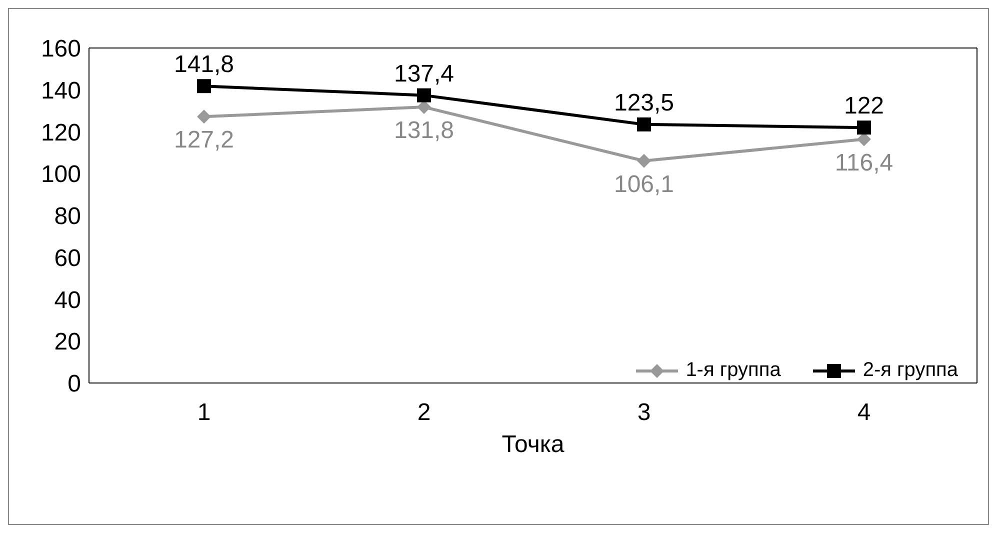 Image resolution: width=997 pixels, height=533 pixels. What do you see at coordinates (67, 342) in the screenshot?
I see `y-tick-label: 20` at bounding box center [67, 342].